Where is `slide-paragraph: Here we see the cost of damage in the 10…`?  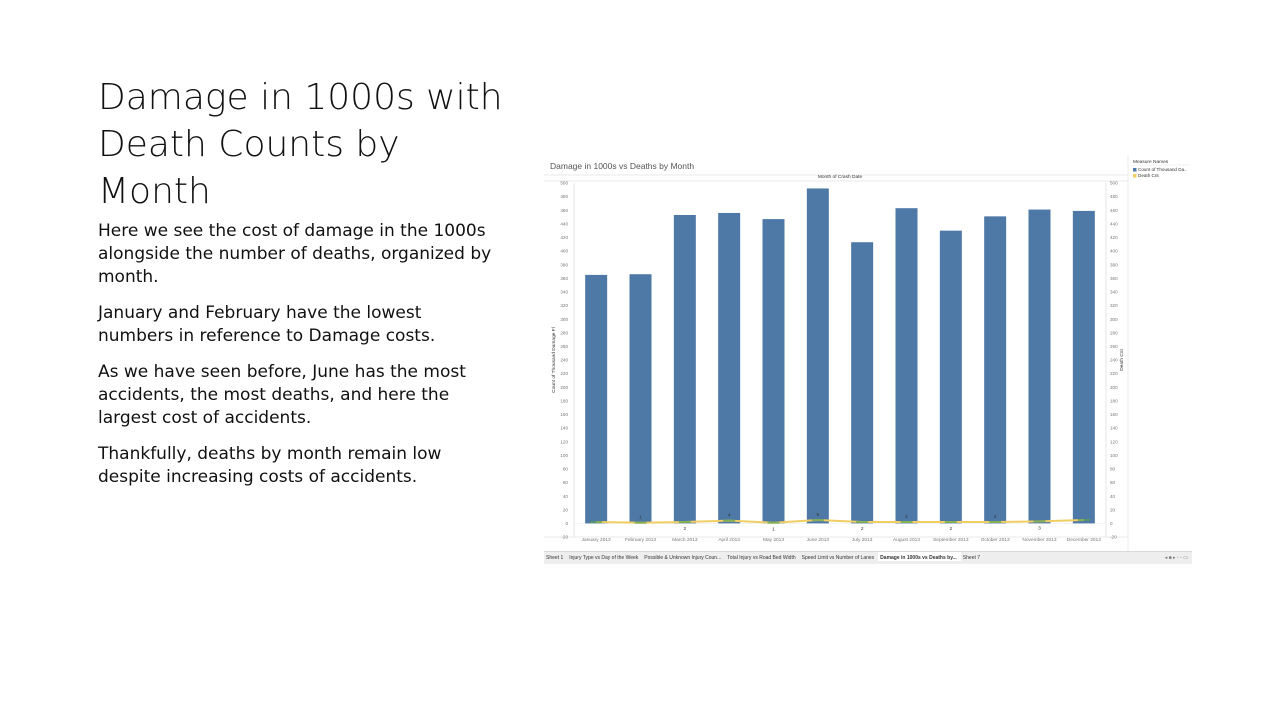
slide-paragraph: Here we see the cost of damage in the 10… is located at coordinates (295, 254).